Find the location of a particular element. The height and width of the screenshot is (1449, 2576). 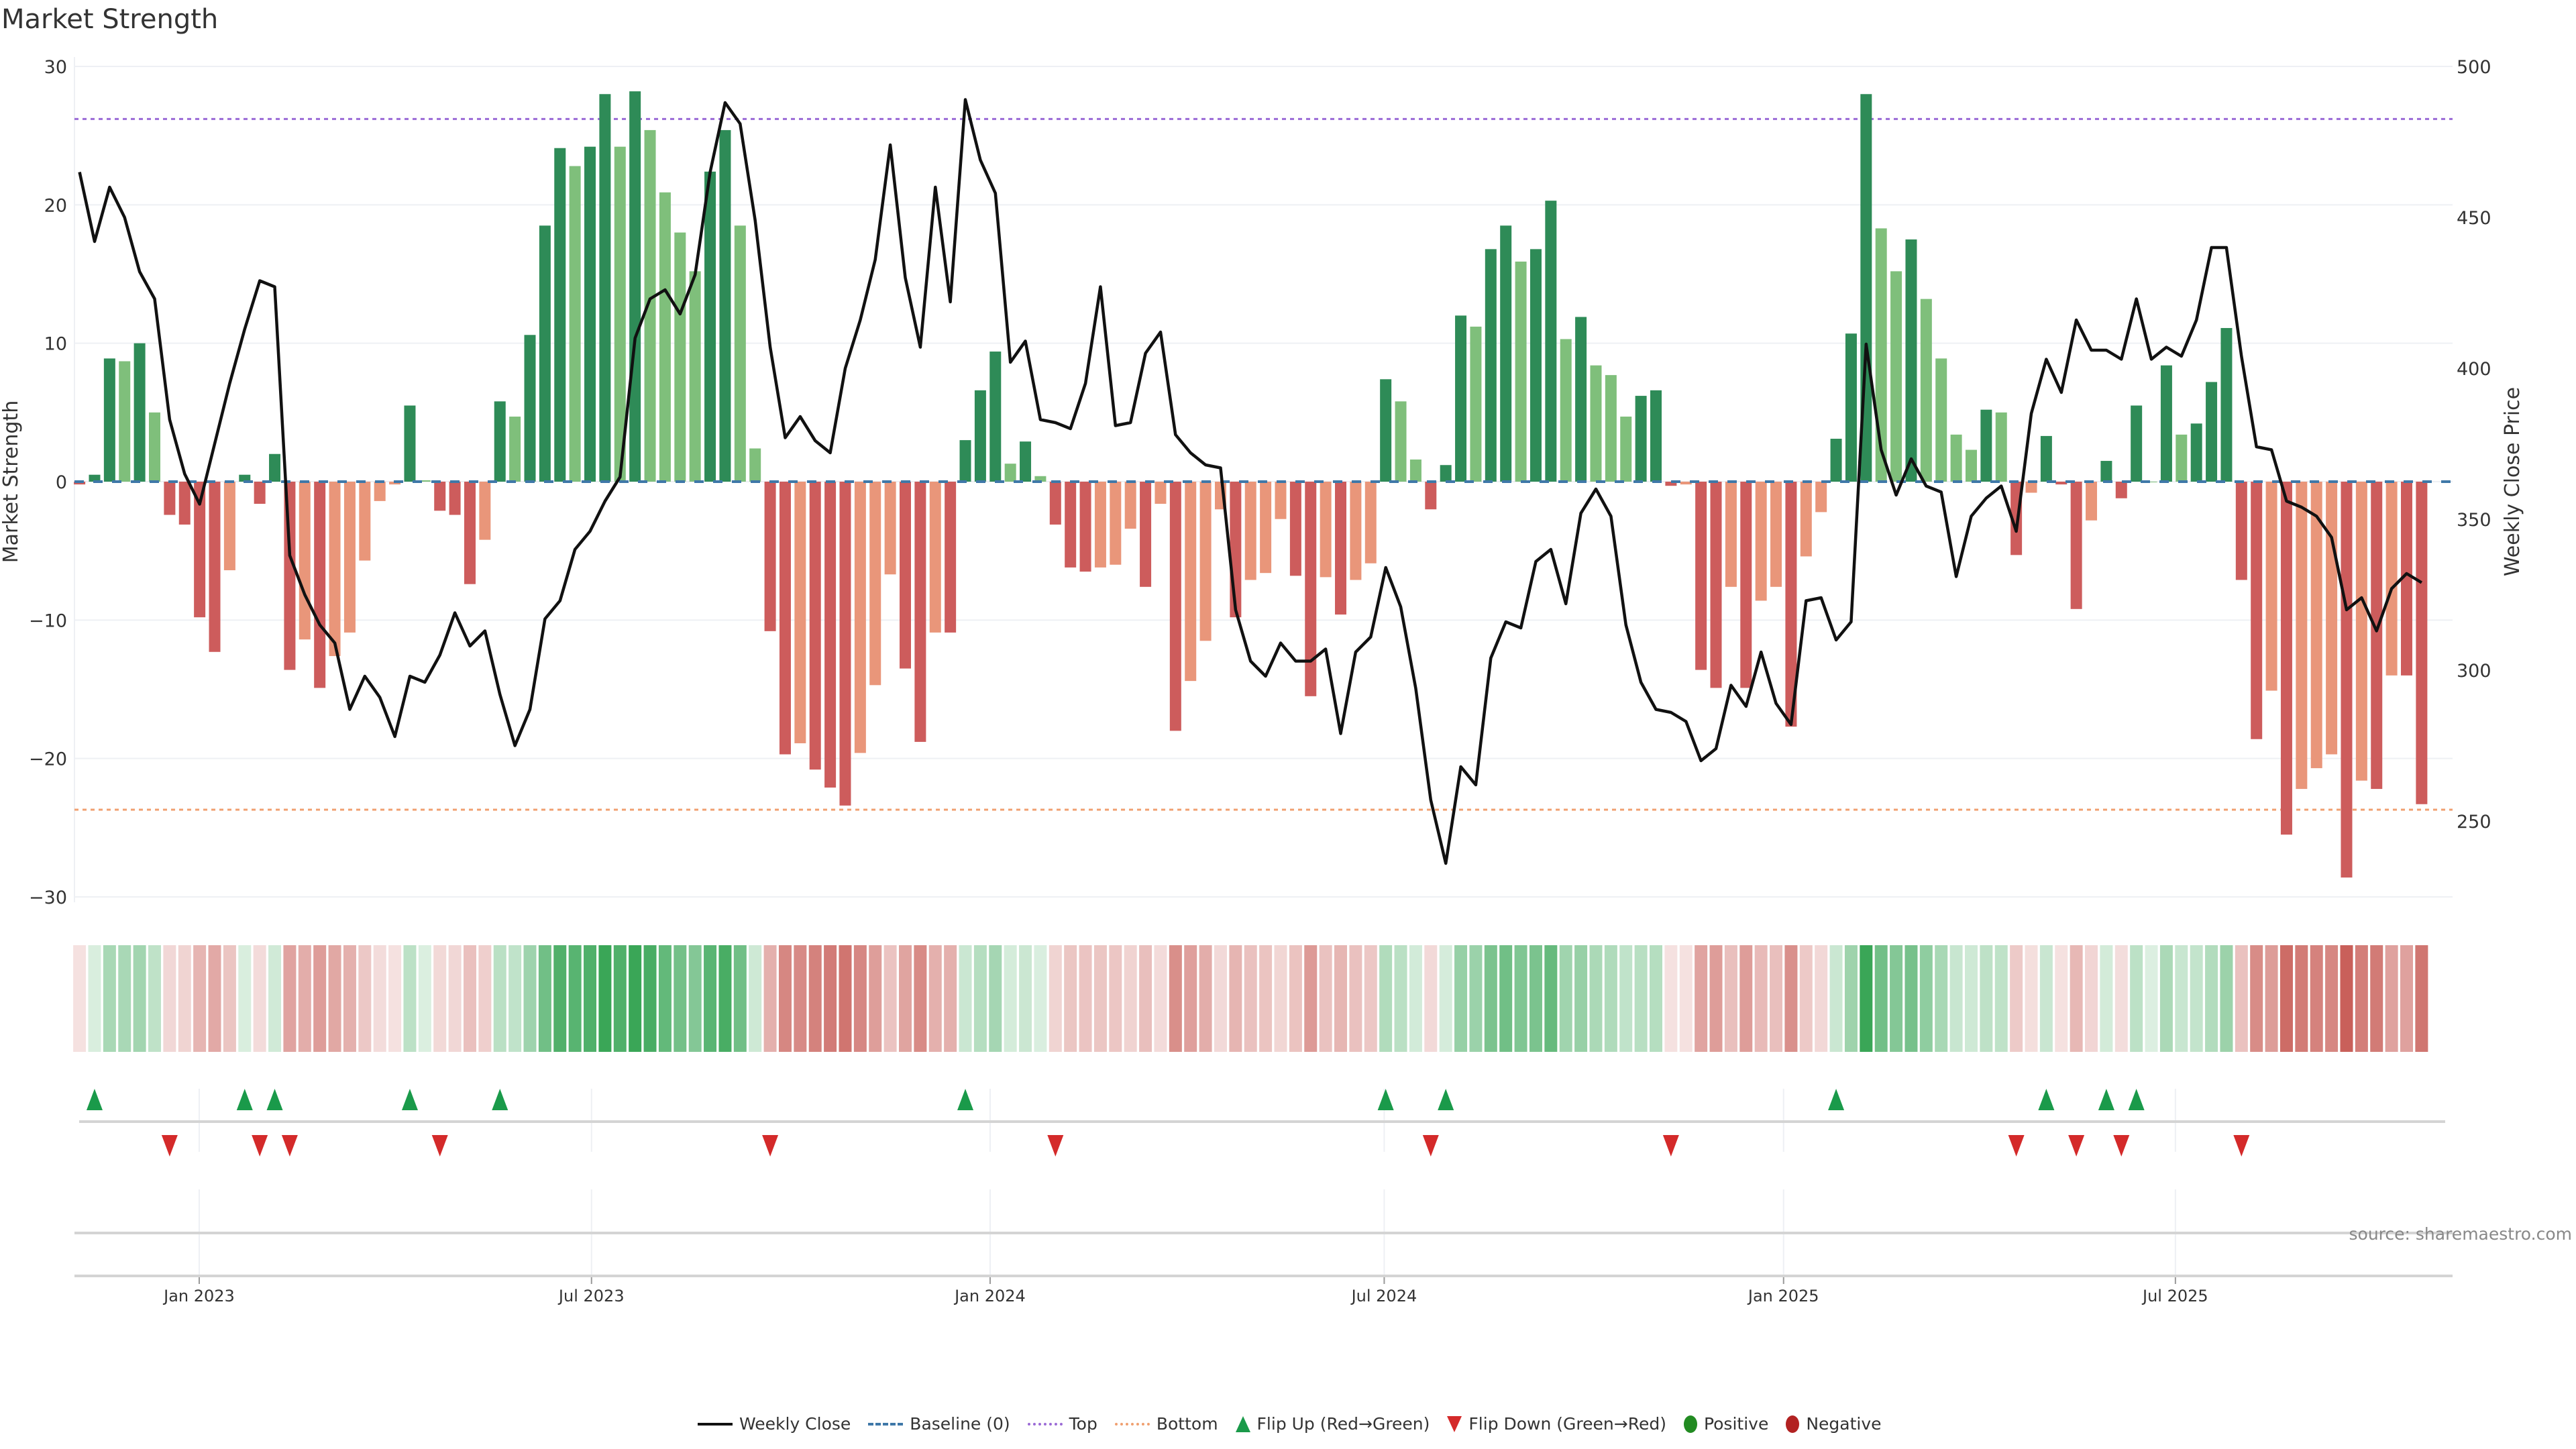

legend-item-flip-down: Flip Down (Green→Red) is located at coordinates (1556, 1424).